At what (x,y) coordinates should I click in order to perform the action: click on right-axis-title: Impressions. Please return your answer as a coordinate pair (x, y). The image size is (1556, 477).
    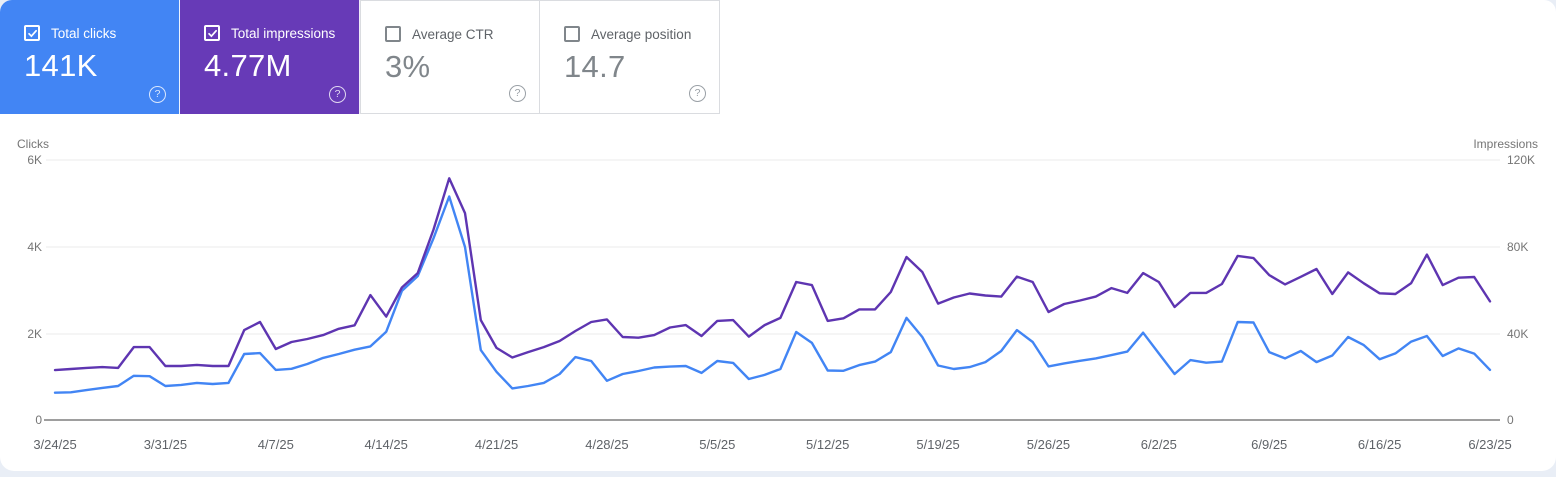
    Looking at the image, I should click on (1505, 144).